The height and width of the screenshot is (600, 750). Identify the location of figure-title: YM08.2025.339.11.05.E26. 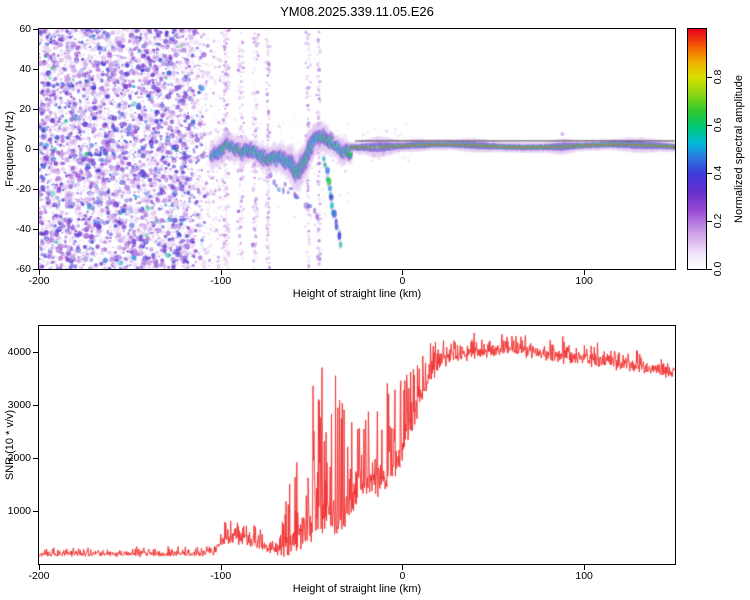
(357, 11).